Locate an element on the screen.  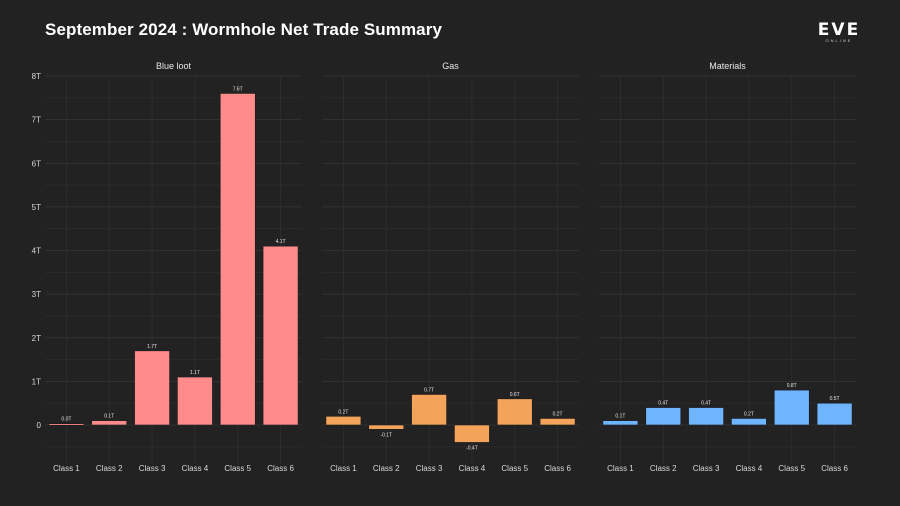
data-label: 0.6T is located at coordinates (515, 395).